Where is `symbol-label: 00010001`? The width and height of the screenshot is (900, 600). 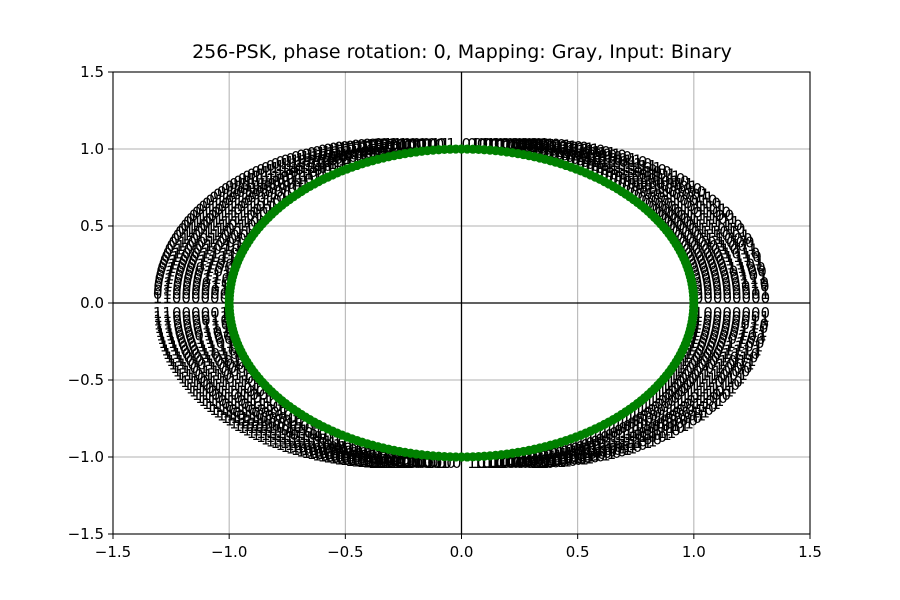 symbol-label: 00010001 is located at coordinates (672, 195).